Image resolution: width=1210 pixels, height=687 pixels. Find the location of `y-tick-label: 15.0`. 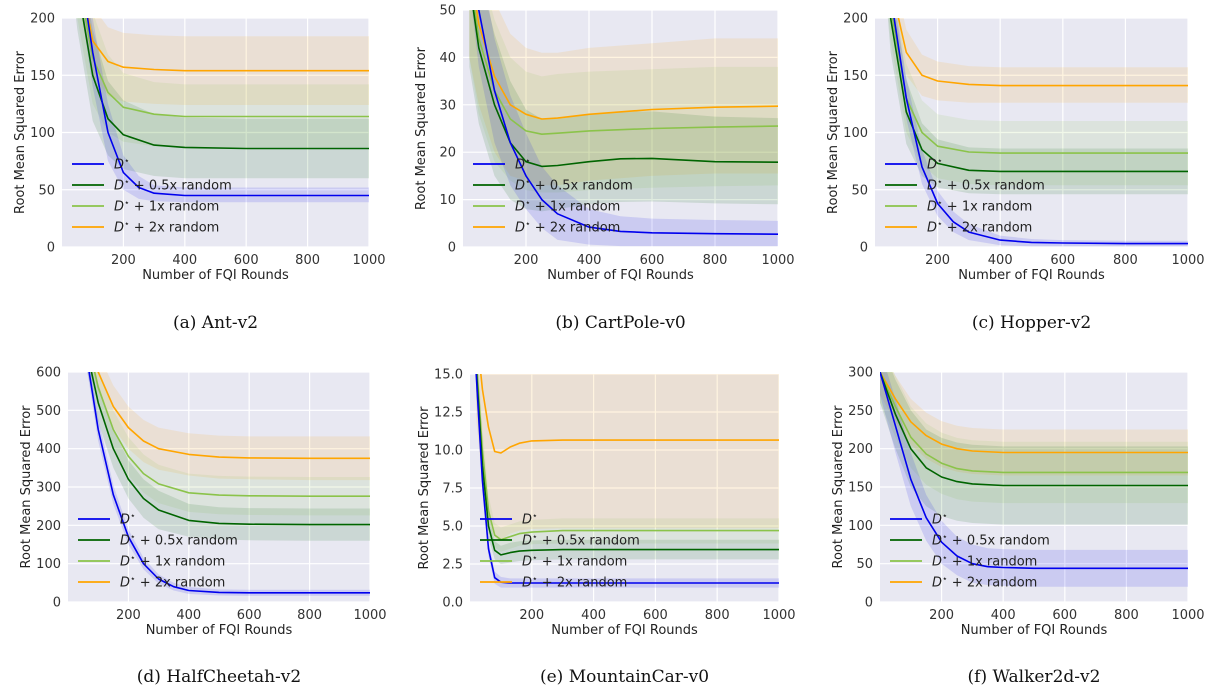

y-tick-label: 15.0 is located at coordinates (448, 375).